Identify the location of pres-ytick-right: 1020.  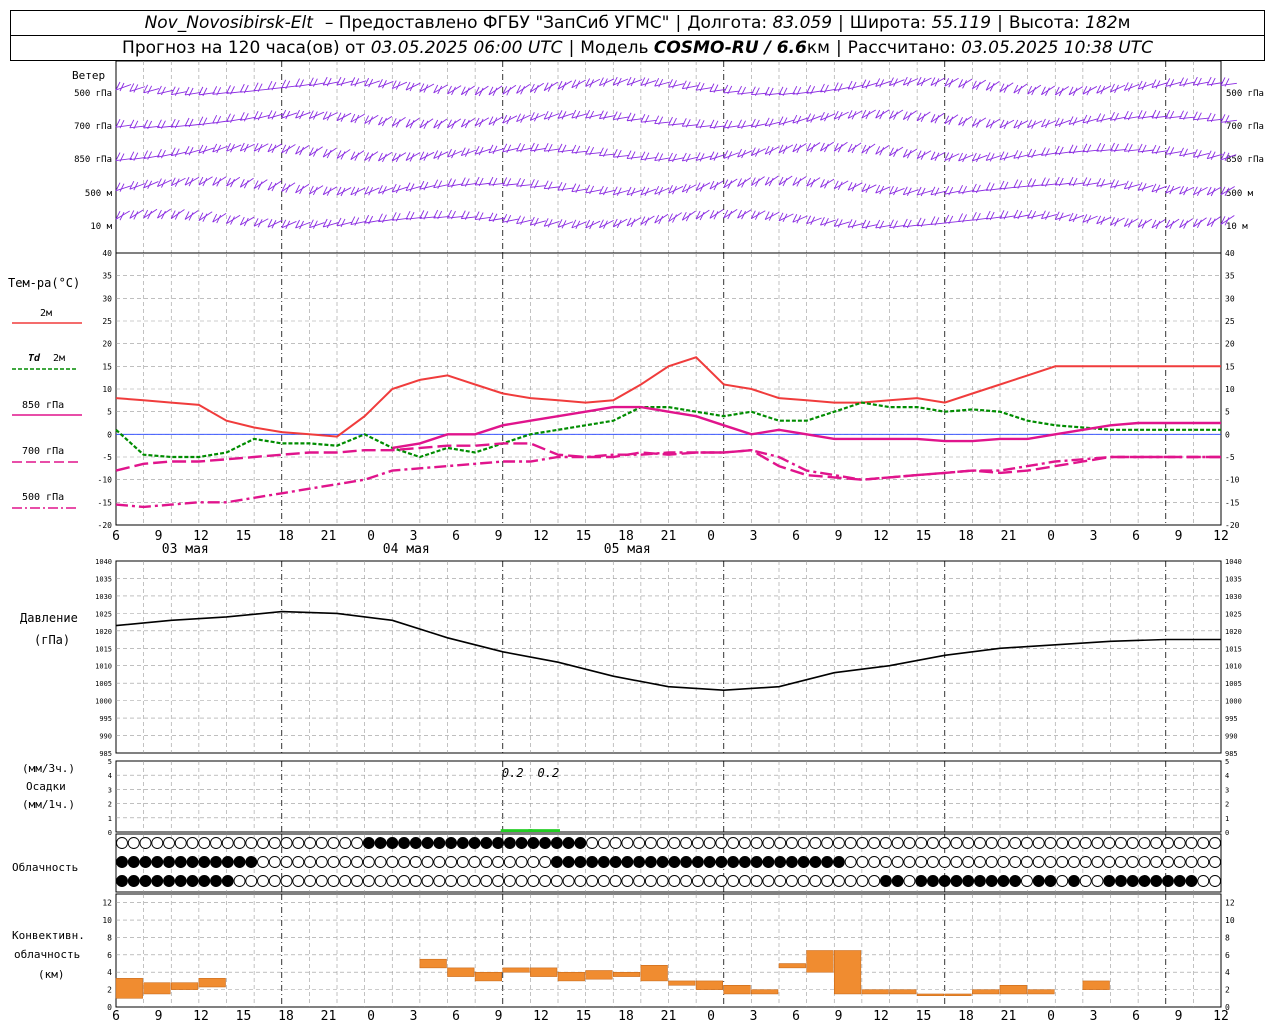
(1233, 632).